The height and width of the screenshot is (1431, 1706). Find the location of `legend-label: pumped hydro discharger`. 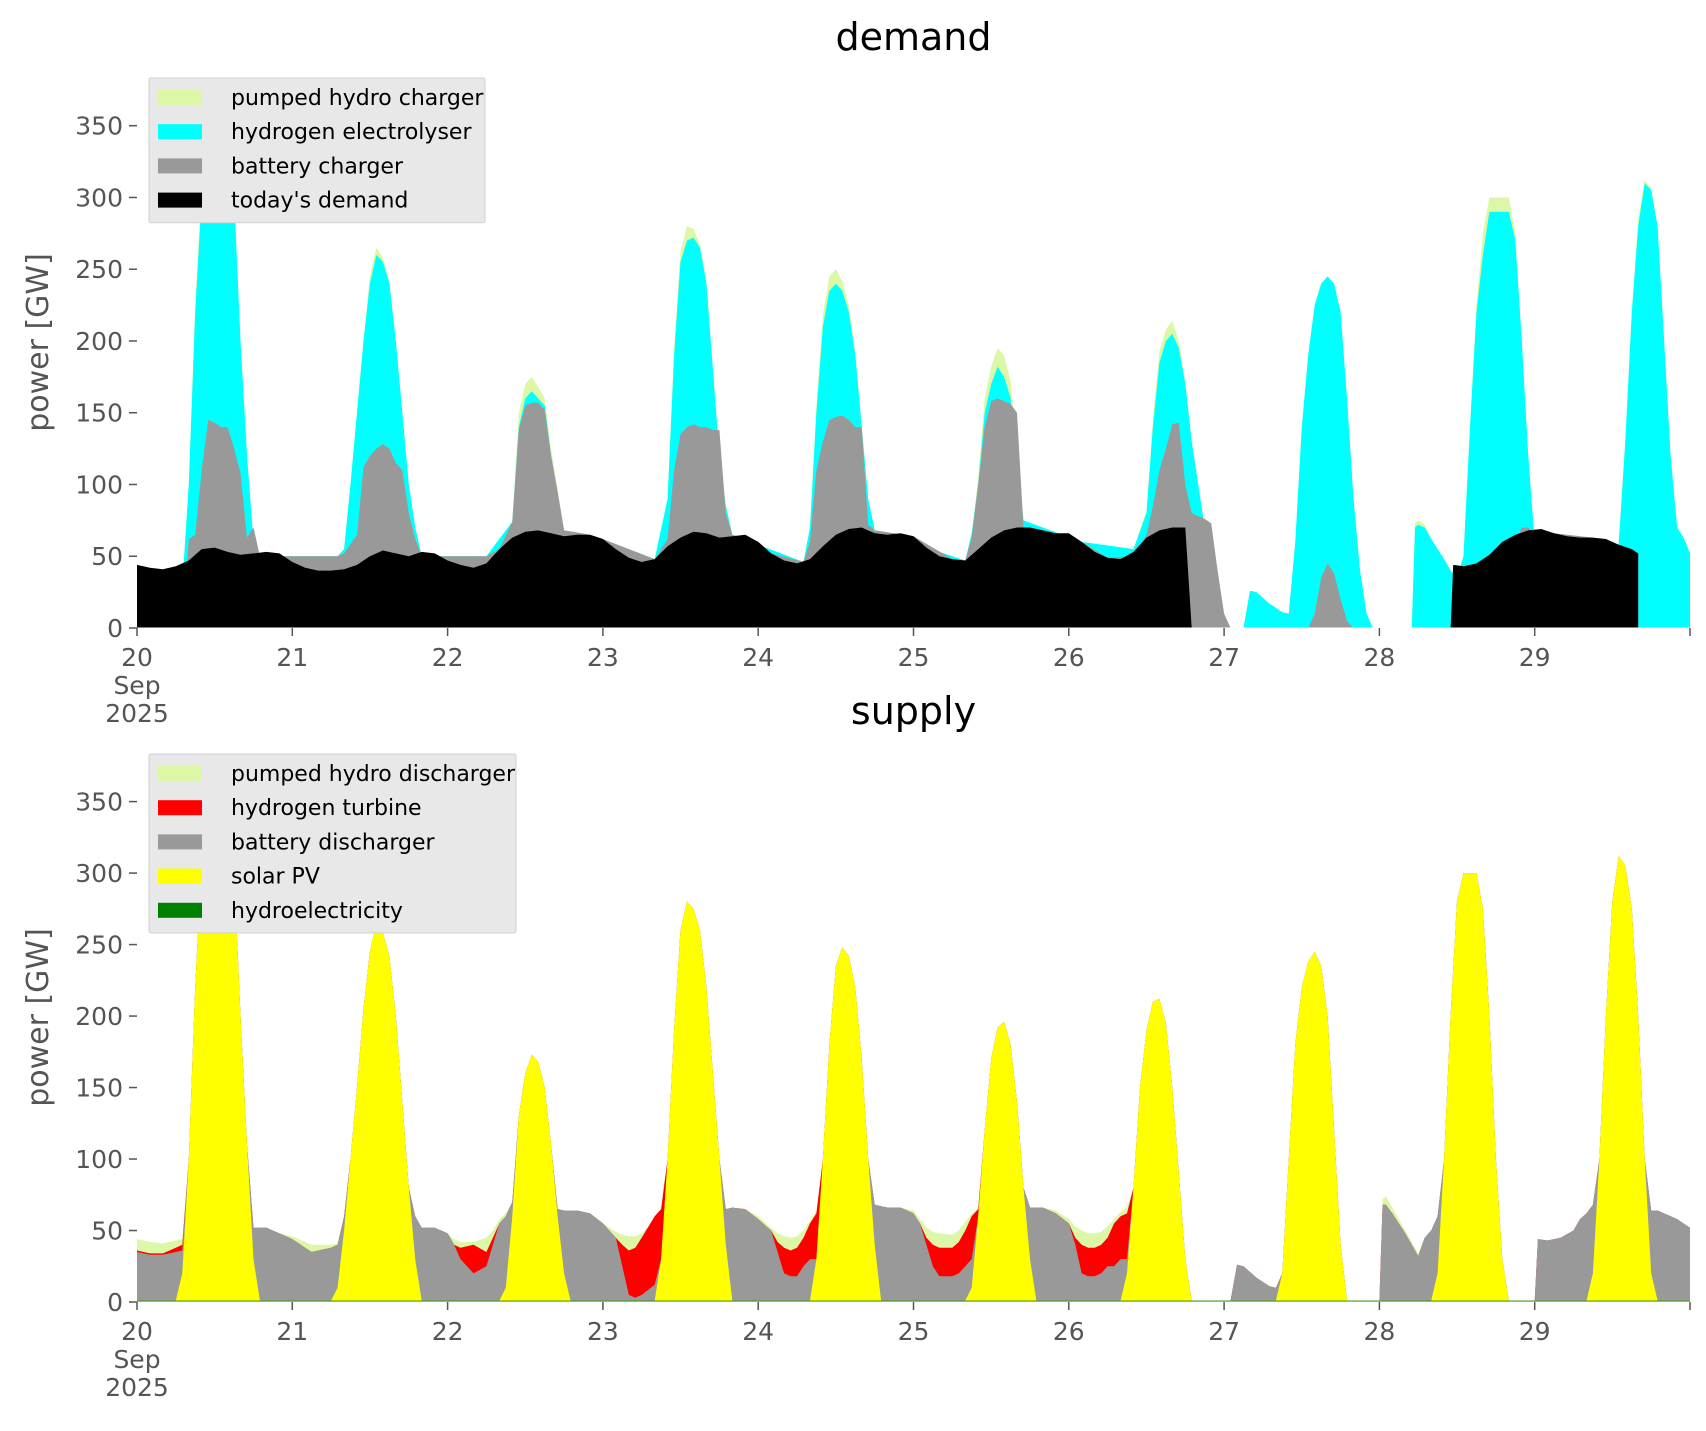

legend-label: pumped hydro discharger is located at coordinates (373, 774).